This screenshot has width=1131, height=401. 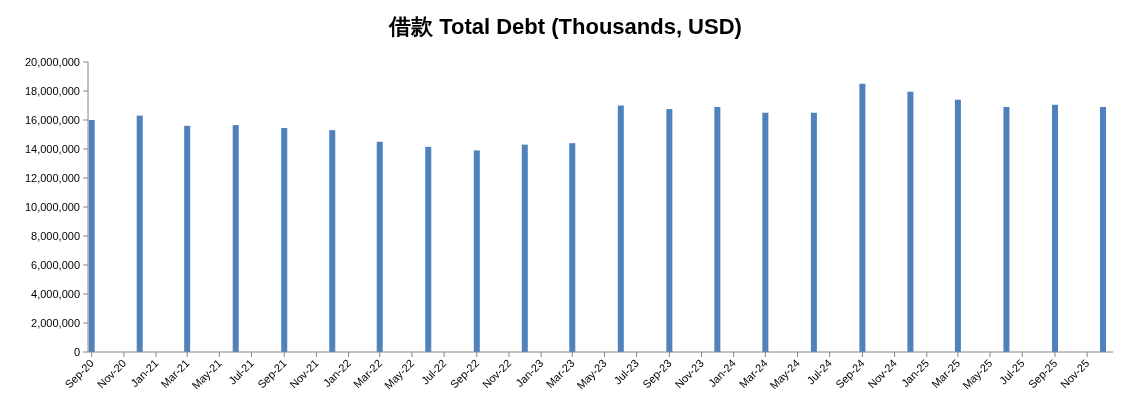 I want to click on y-tick-label: 0, so click(x=76, y=352).